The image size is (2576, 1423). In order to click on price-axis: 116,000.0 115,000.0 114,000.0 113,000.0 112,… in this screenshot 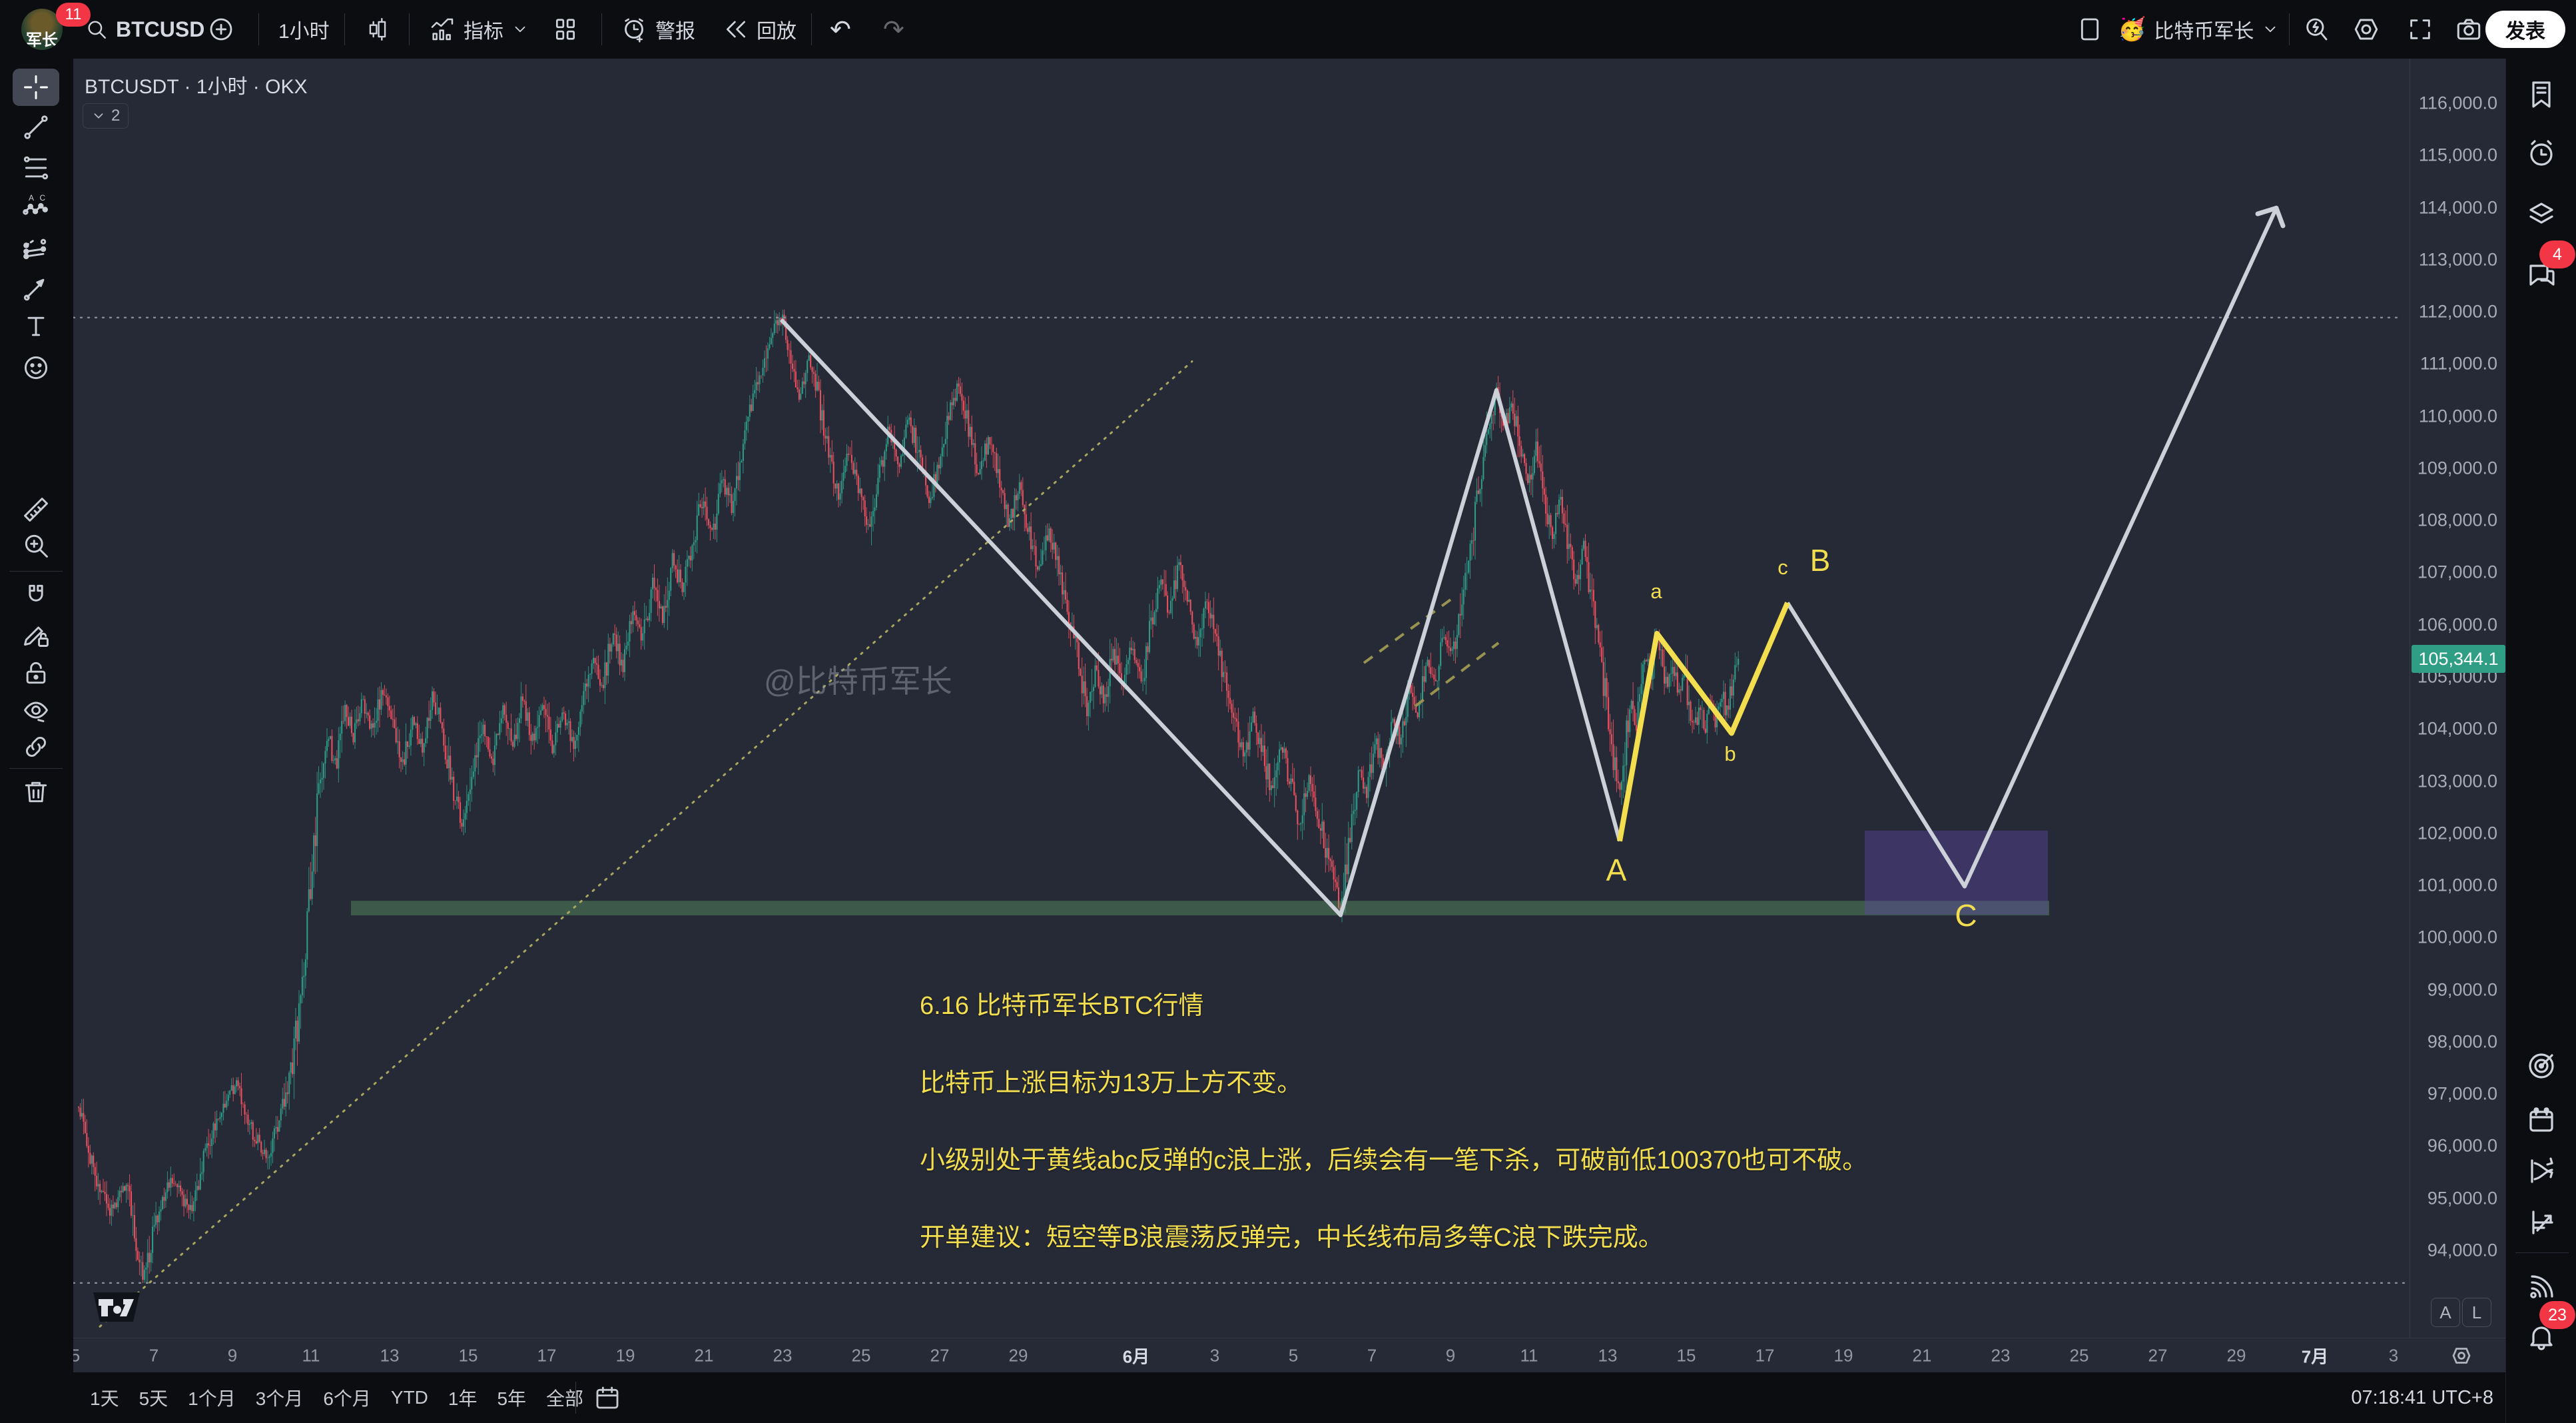, I will do `click(2458, 699)`.